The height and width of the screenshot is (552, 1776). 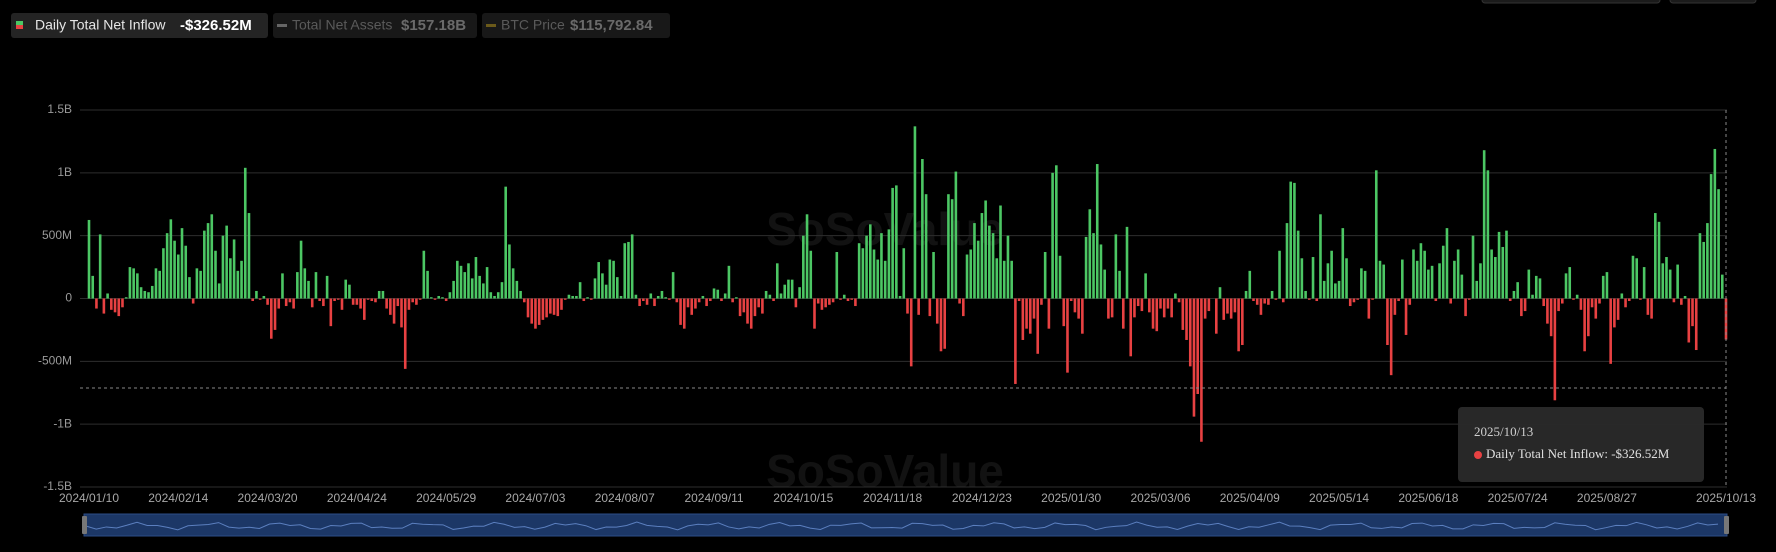 What do you see at coordinates (68, 298) in the screenshot?
I see `y-tick-label: 0` at bounding box center [68, 298].